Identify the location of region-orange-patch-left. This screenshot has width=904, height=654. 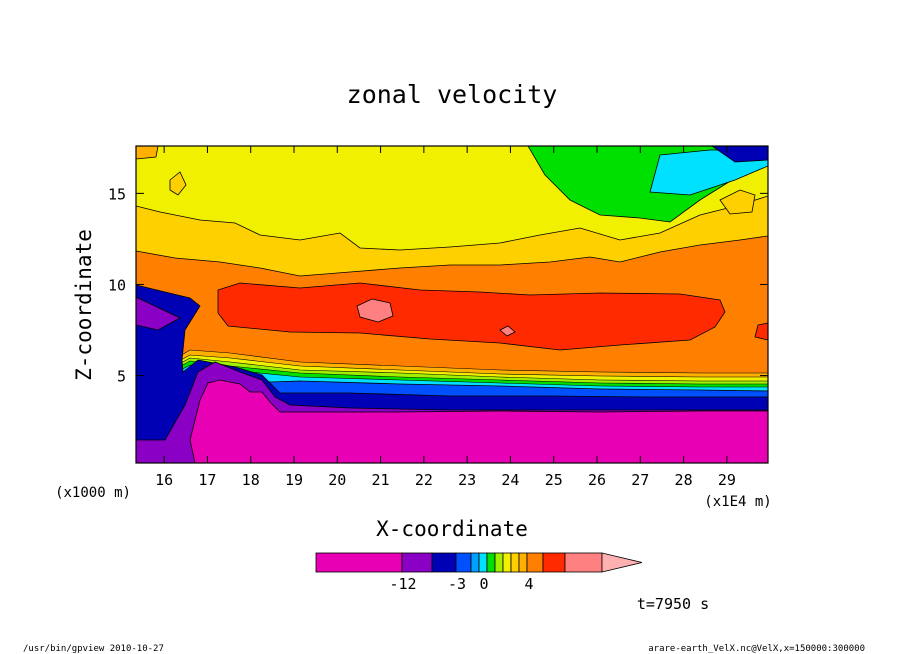
(178, 183).